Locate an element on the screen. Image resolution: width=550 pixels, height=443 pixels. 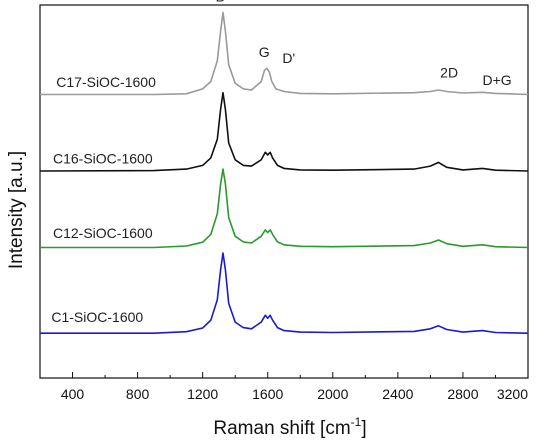
x-axis-label: Raman shift [cm-1] is located at coordinates (289, 427).